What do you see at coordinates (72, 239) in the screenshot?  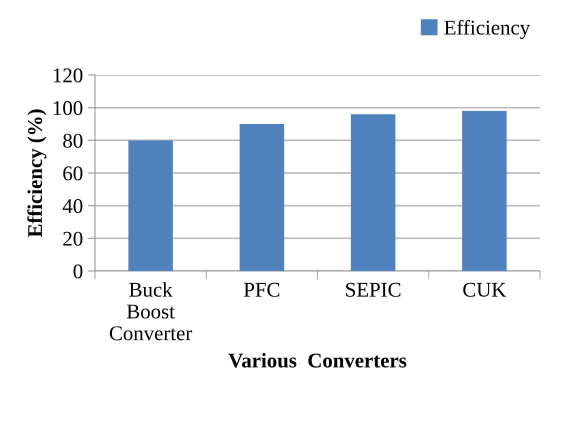 I see `y-tick-label: 20` at bounding box center [72, 239].